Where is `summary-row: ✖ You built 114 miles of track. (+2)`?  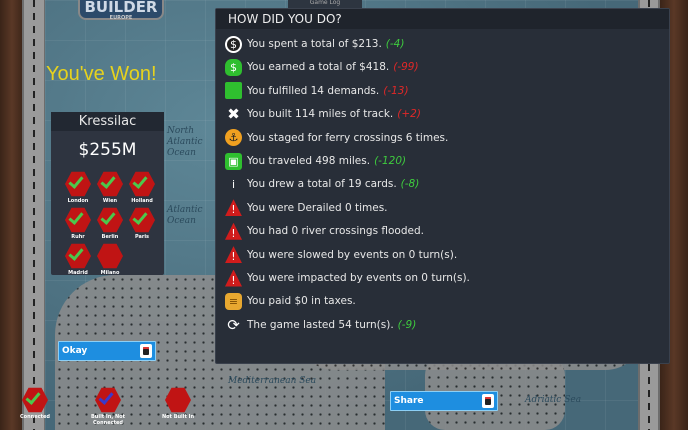
summary-row: ✖ You built 114 miles of track. (+2) is located at coordinates (323, 114).